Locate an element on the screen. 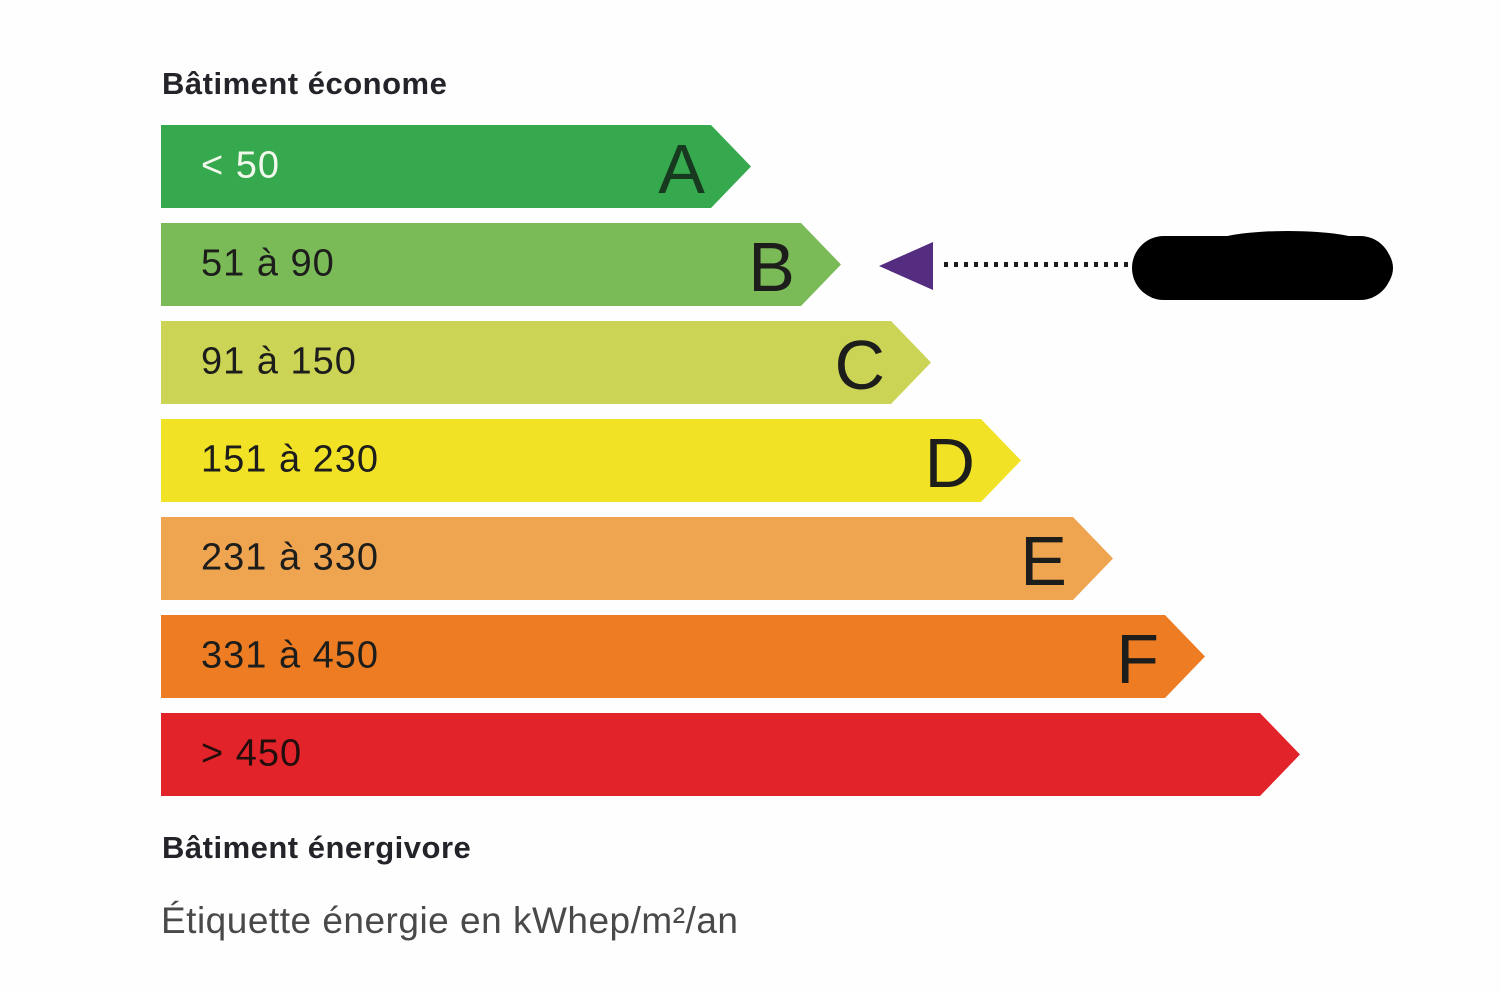 This screenshot has height=992, width=1500. class-letter: F is located at coordinates (1137, 658).